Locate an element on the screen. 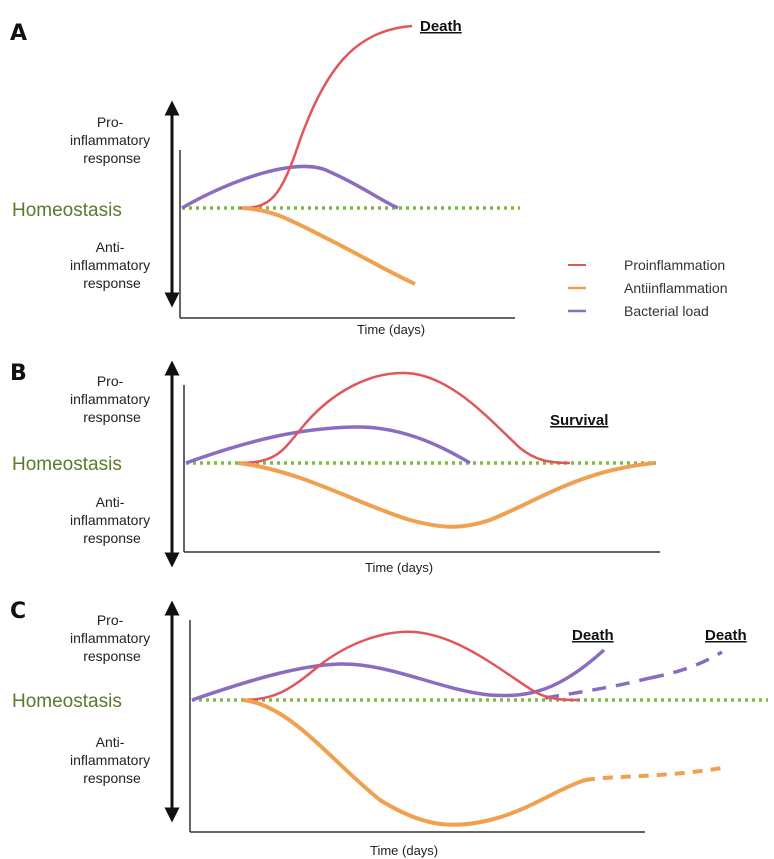 Image resolution: width=774 pixels, height=859 pixels. panel-b-label: B is located at coordinates (18, 373).